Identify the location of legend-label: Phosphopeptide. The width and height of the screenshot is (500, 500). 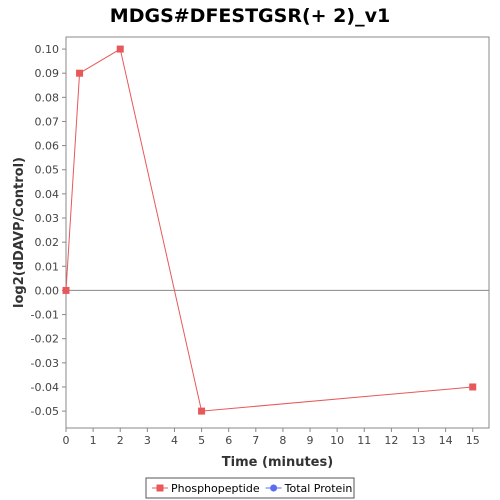
(215, 488).